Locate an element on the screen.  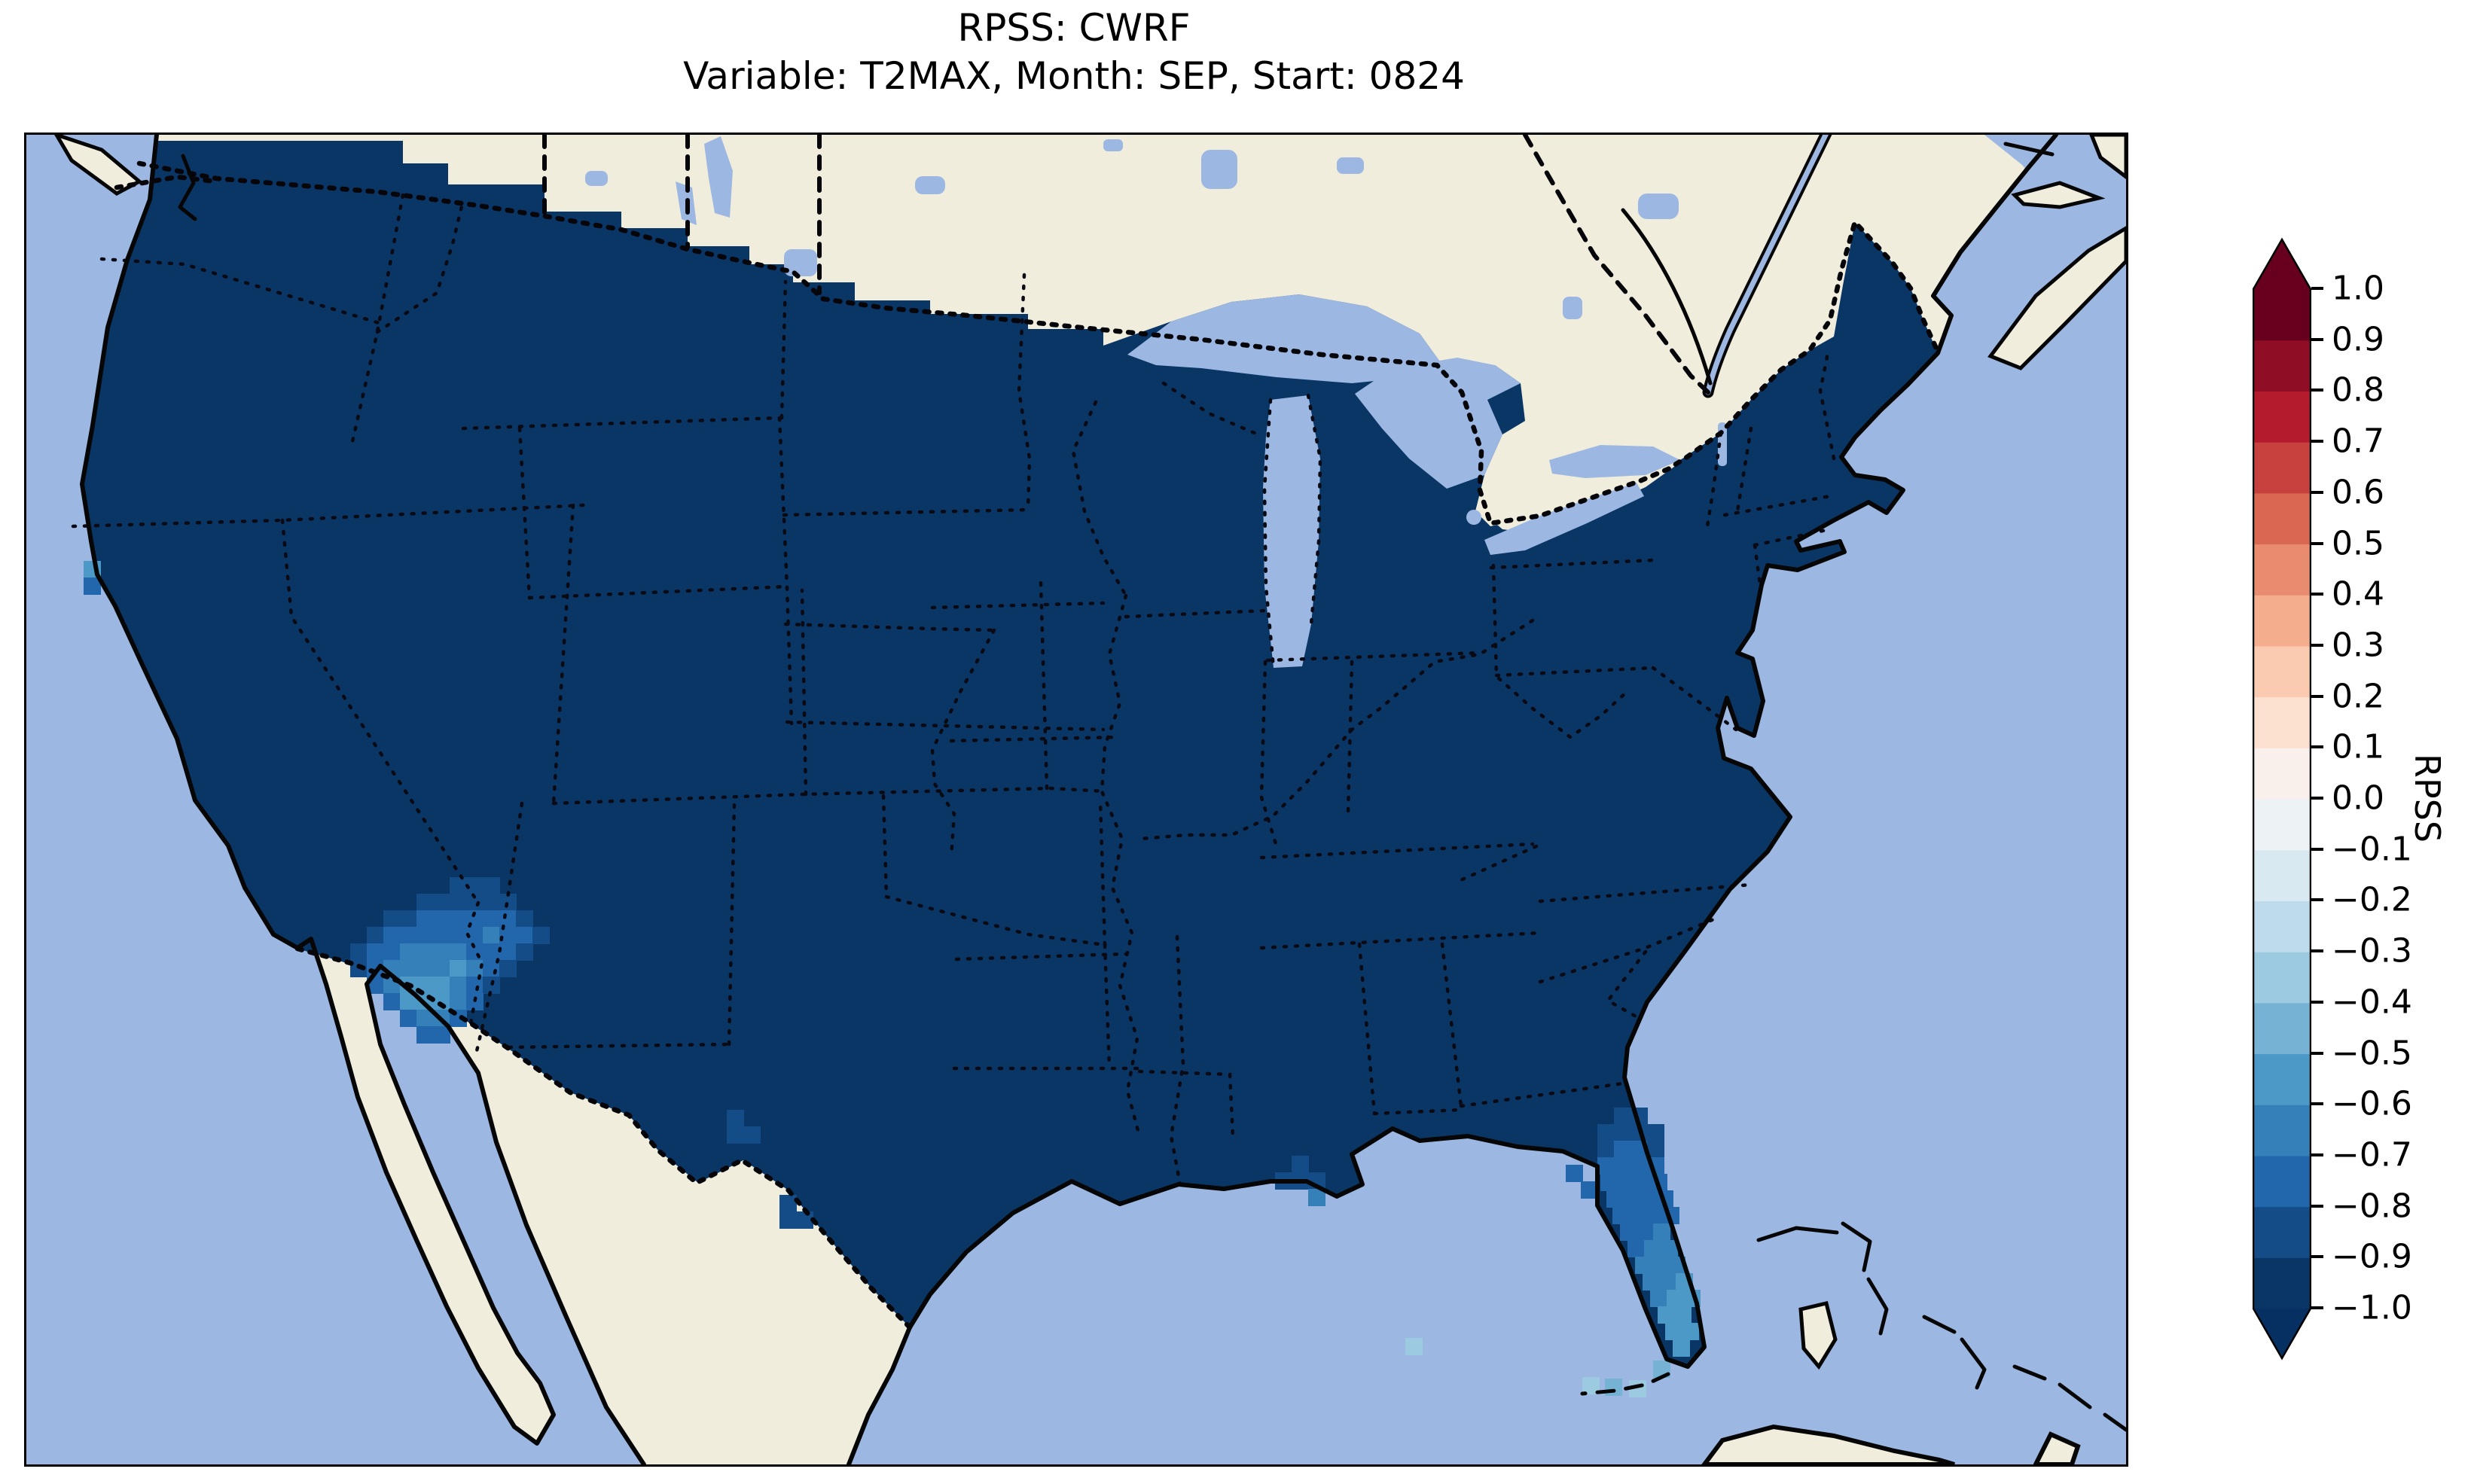
figure-title: RPSS: CWRF is located at coordinates (1074, 28).